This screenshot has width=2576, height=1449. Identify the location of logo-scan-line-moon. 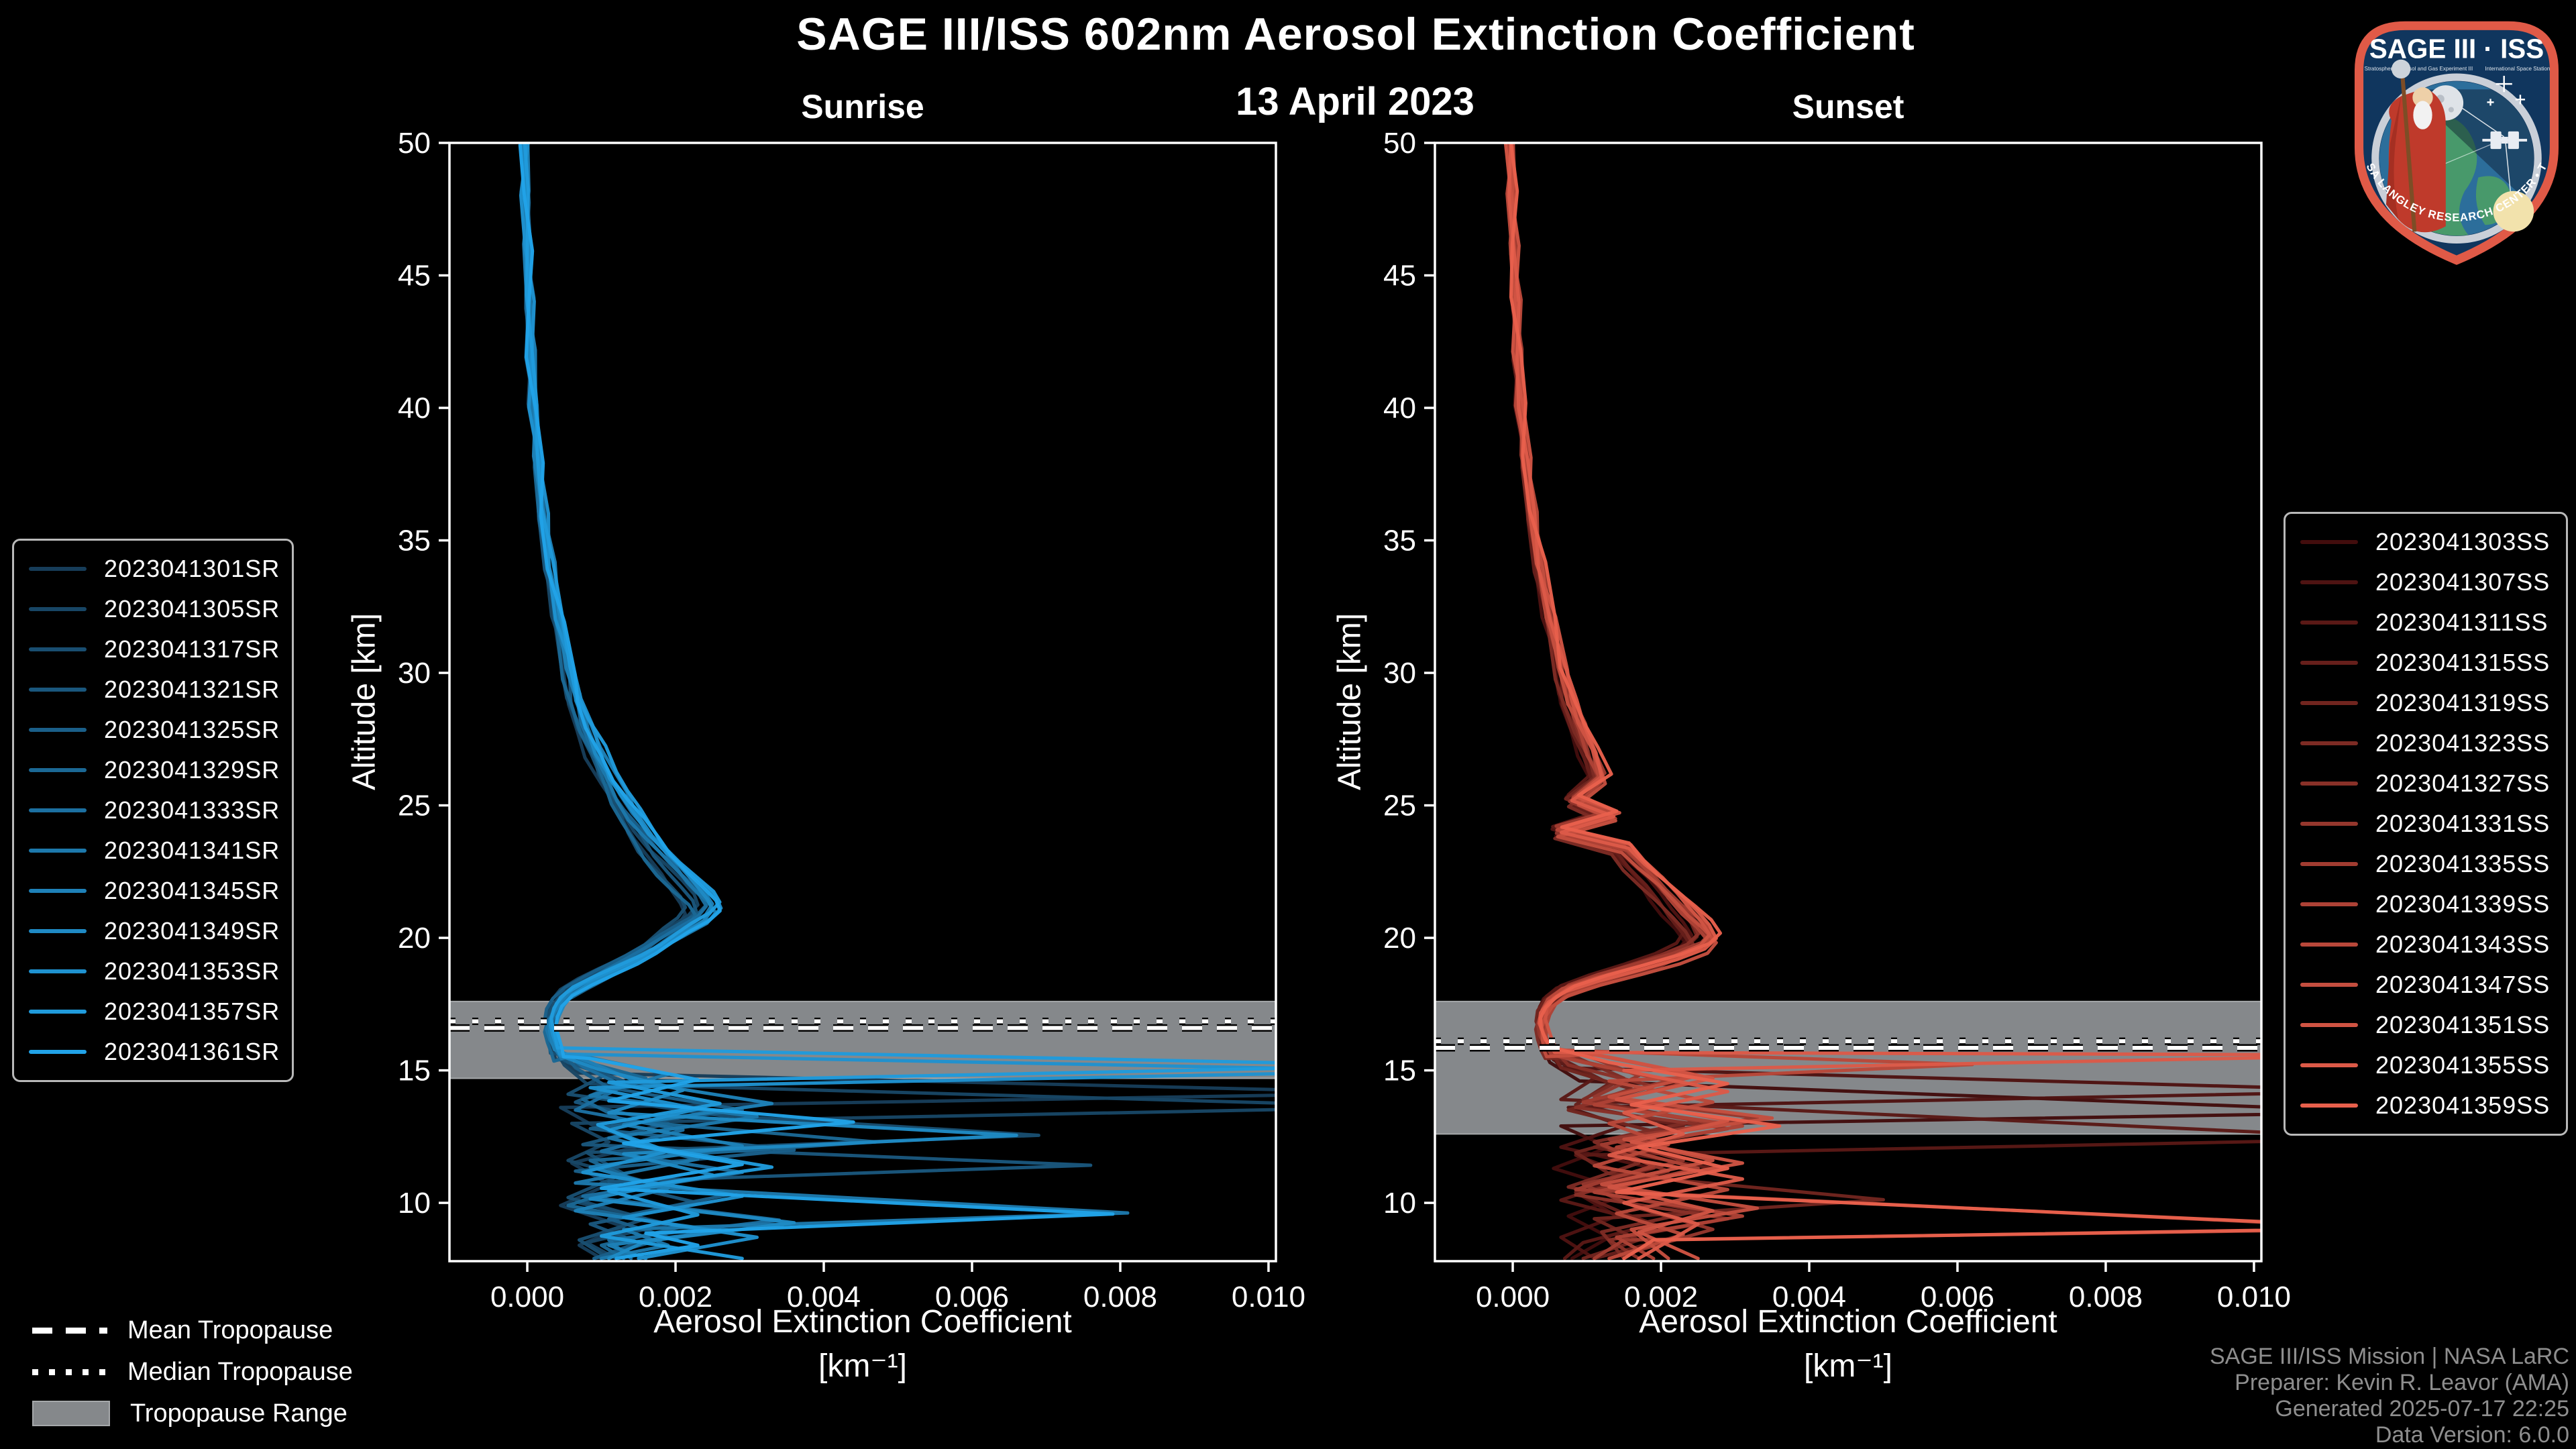
(2479, 120).